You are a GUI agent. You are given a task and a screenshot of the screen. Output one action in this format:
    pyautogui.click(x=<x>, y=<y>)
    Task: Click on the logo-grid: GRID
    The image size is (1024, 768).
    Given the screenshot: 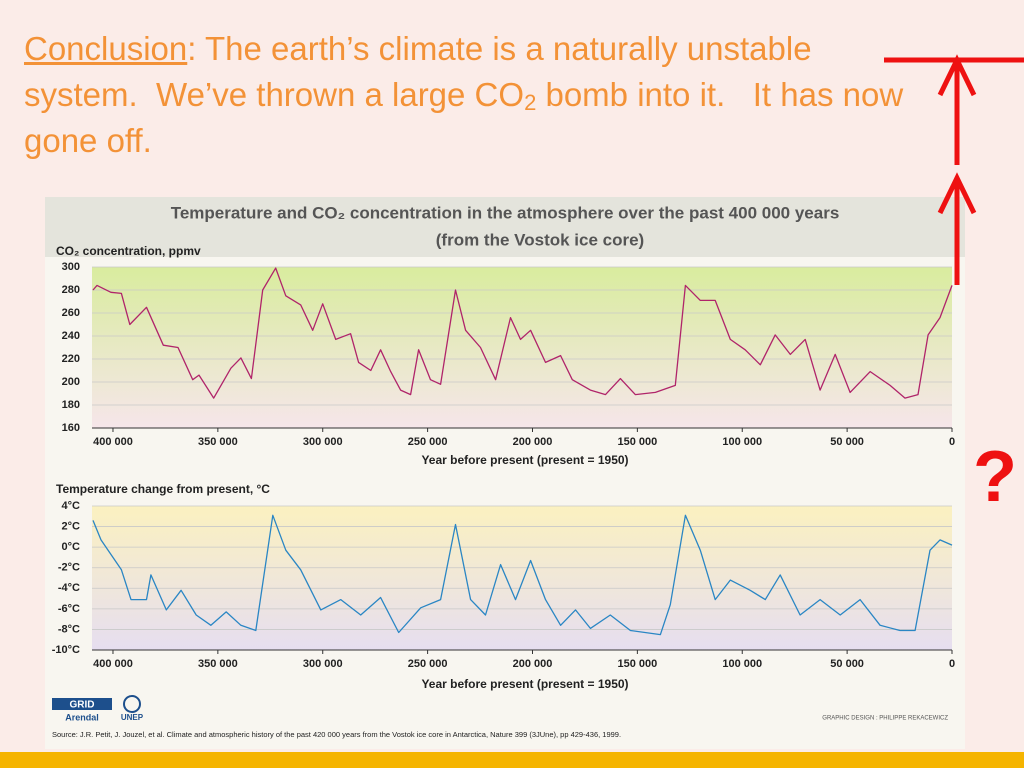 What is the action you would take?
    pyautogui.click(x=82, y=705)
    